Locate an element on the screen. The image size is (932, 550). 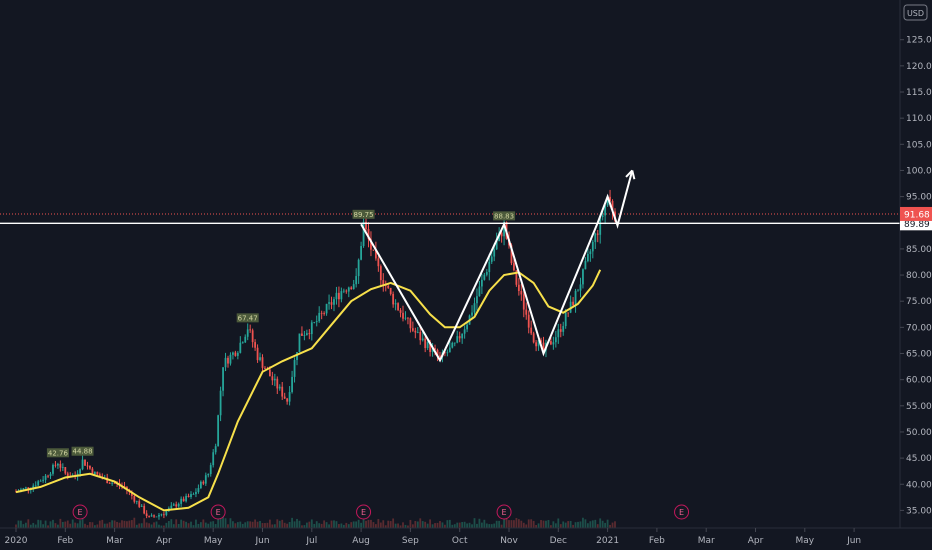
time-tick-label: 2020 is located at coordinates (16, 541).